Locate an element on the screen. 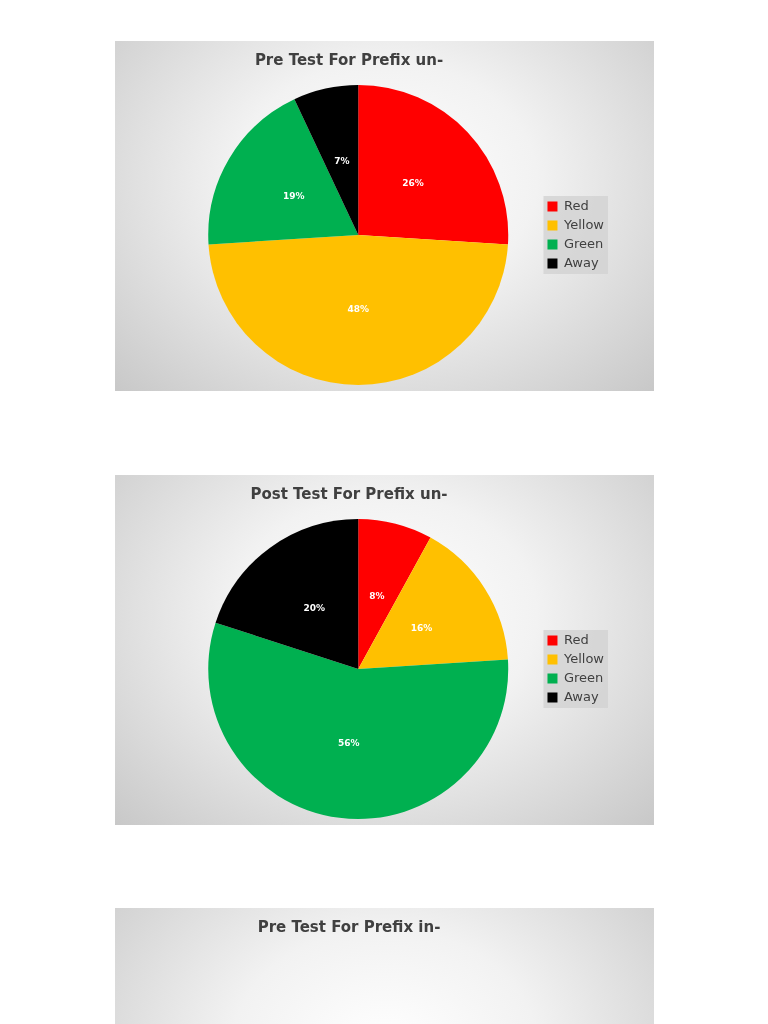 This screenshot has width=768, height=1024. data-label: 48% is located at coordinates (358, 309).